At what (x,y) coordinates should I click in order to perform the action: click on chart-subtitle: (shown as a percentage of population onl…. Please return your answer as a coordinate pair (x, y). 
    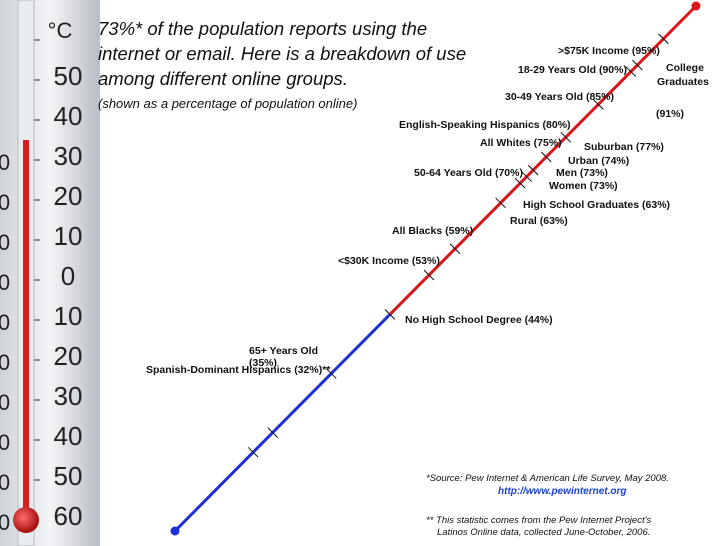
    Looking at the image, I should click on (228, 103).